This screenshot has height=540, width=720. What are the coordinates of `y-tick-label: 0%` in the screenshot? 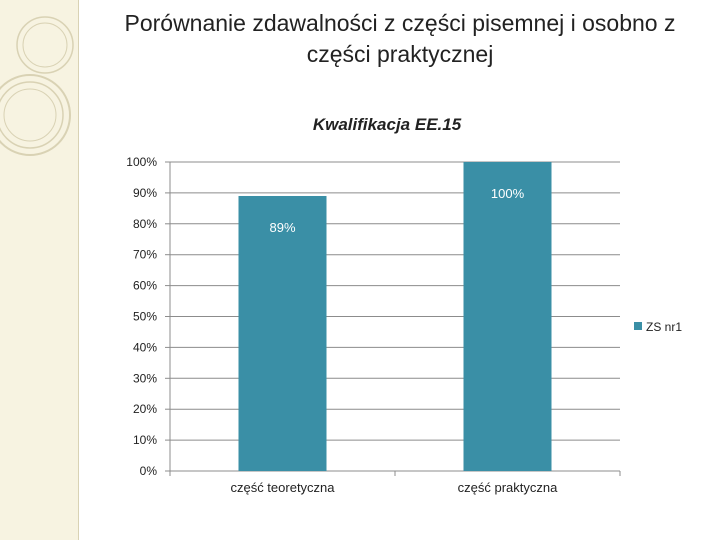 It's located at (149, 471).